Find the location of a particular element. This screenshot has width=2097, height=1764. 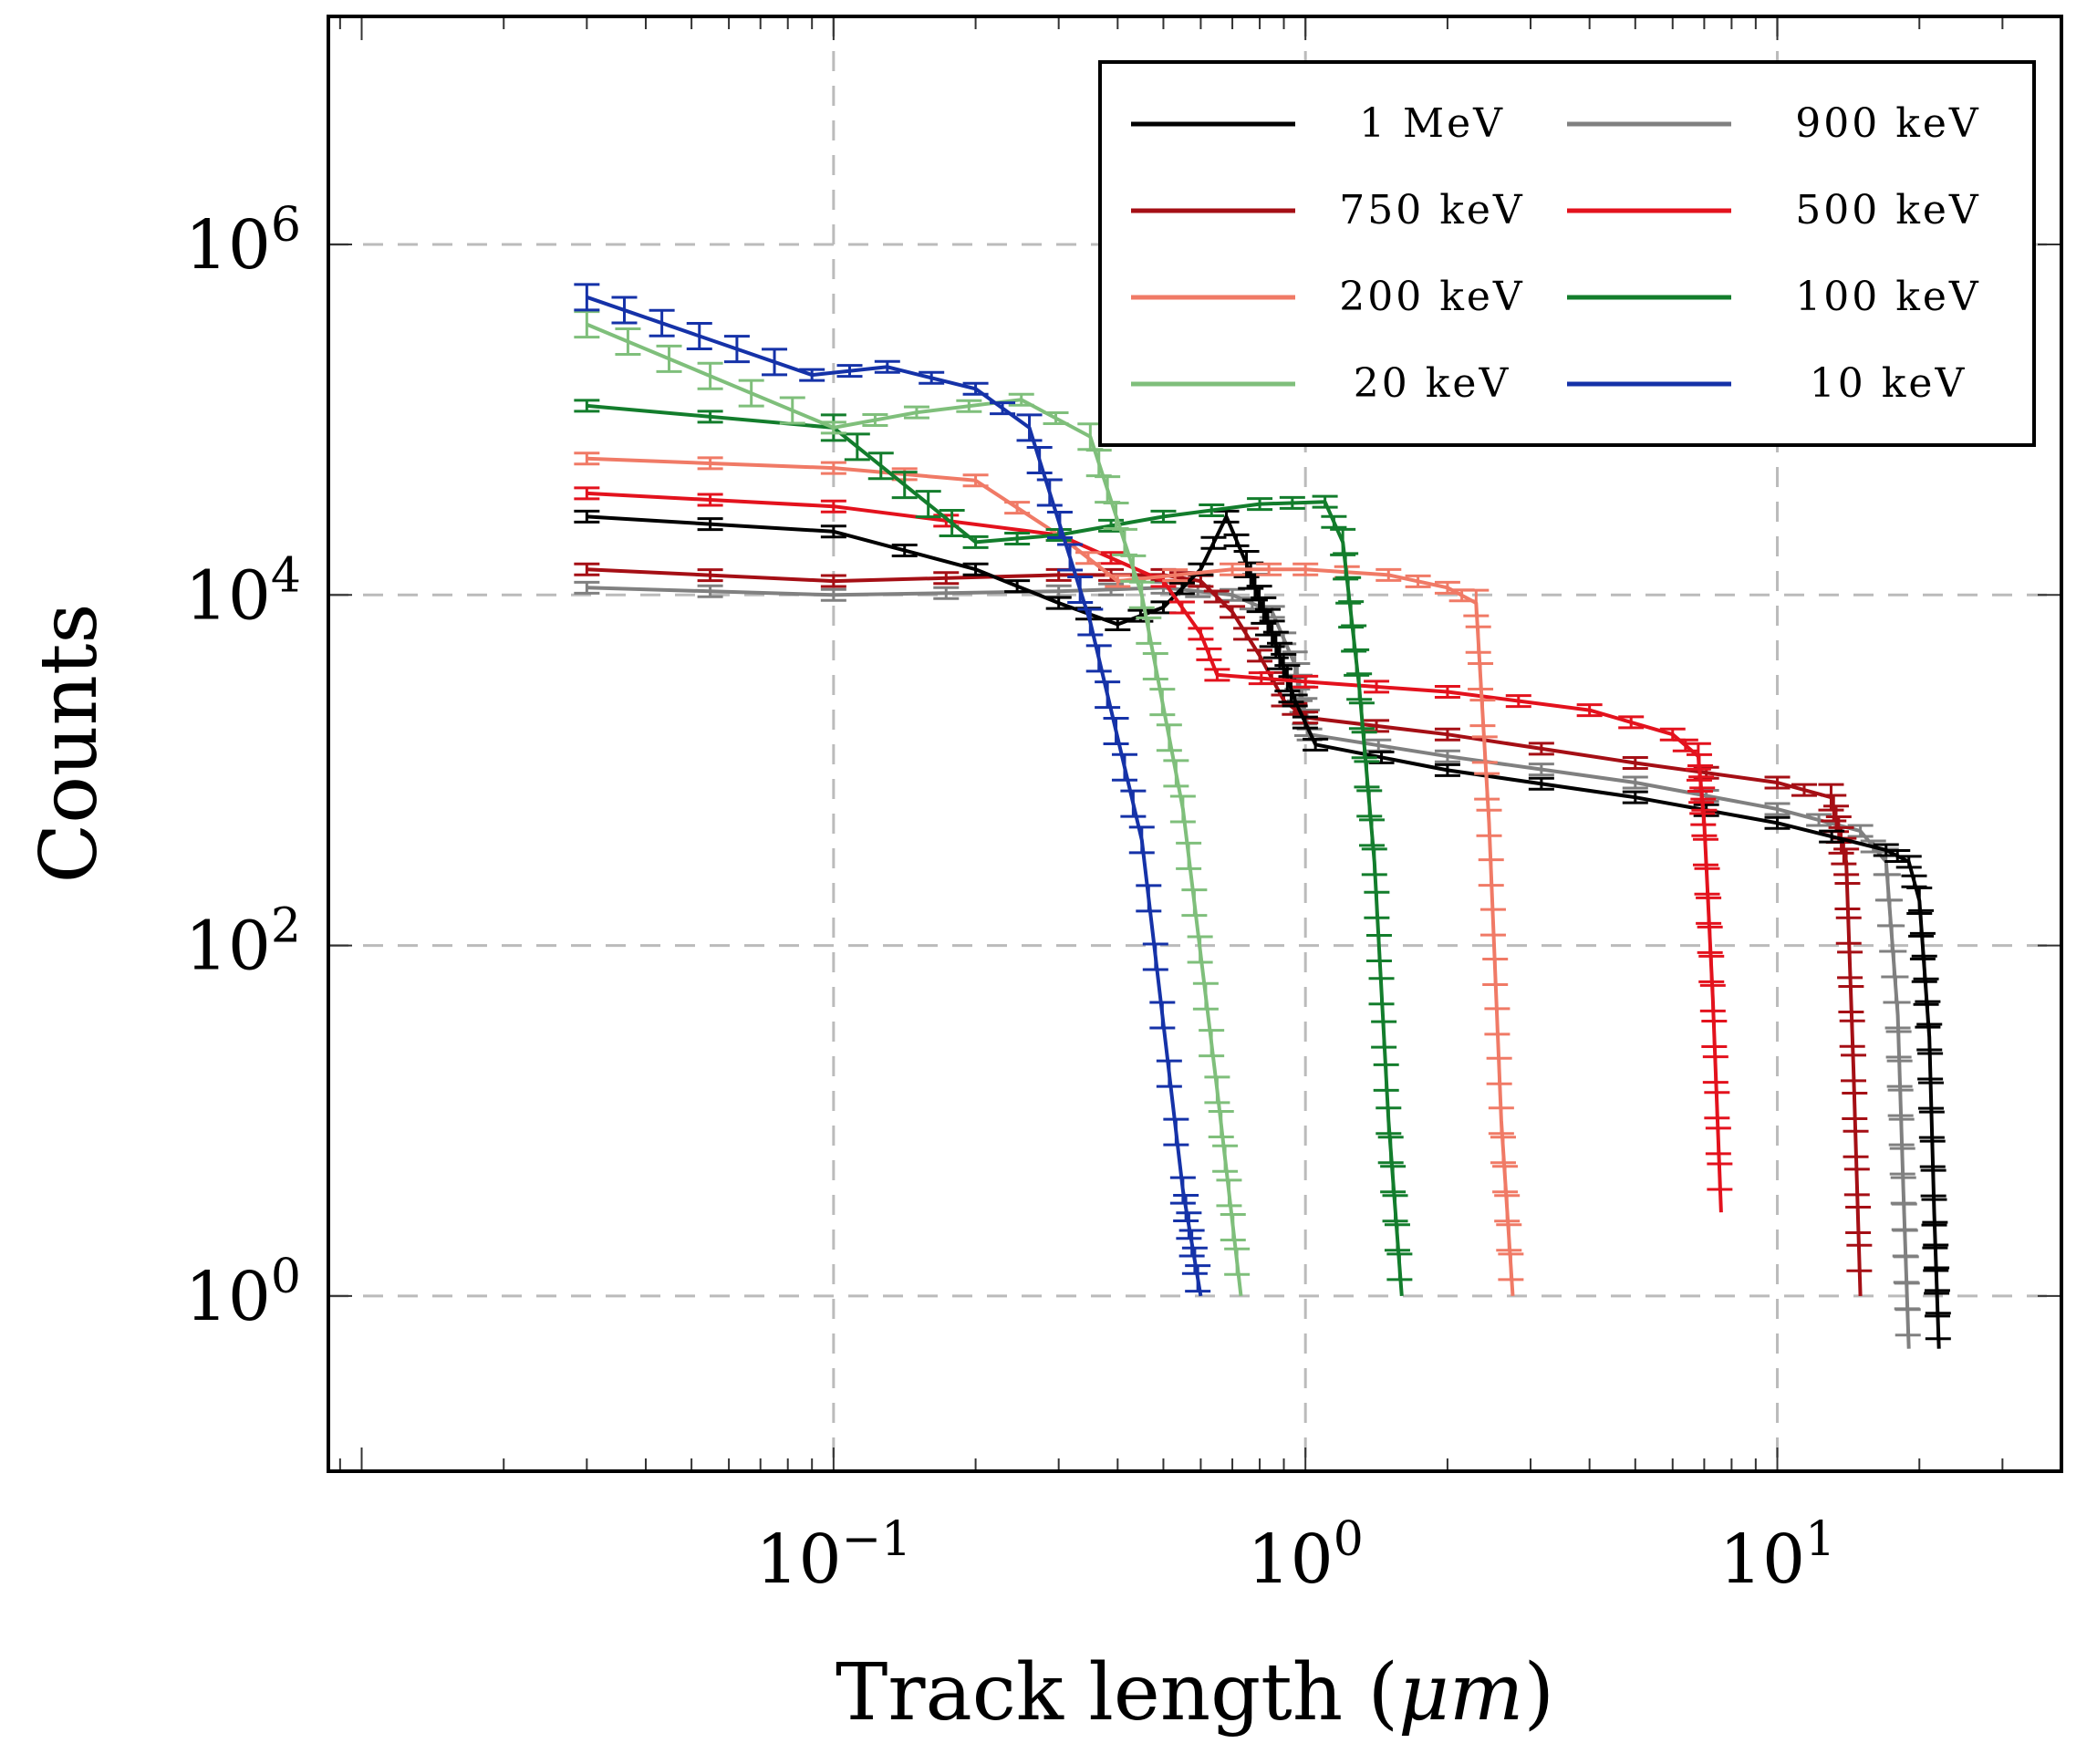

legend-label: 20 keV is located at coordinates (1432, 383).